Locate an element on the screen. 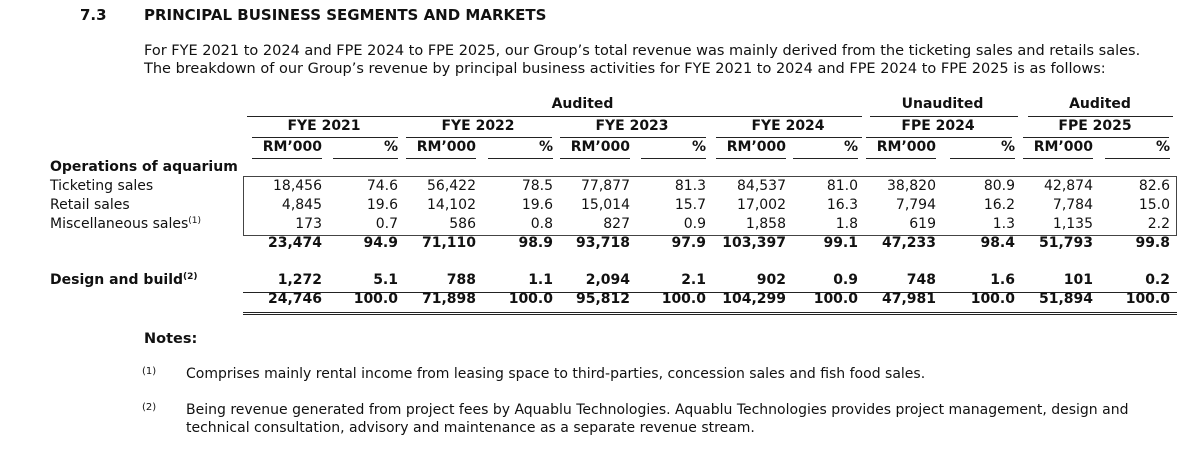 Image resolution: width=1200 pixels, height=462 pixels. value-percent: 97.9 is located at coordinates (688, 243).